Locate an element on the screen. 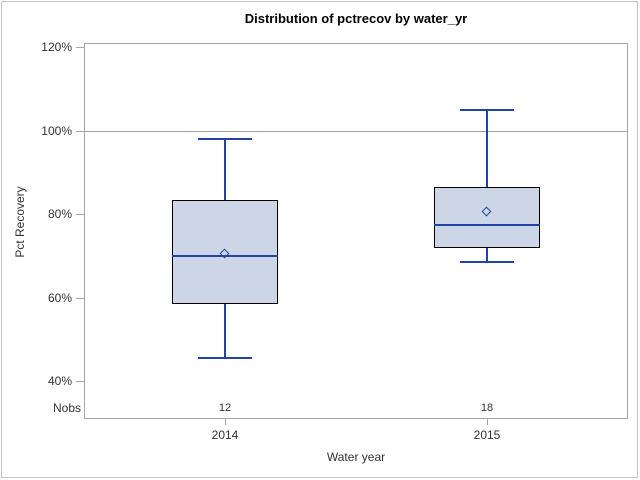 The image size is (640, 480). reference-line is located at coordinates (356, 131).